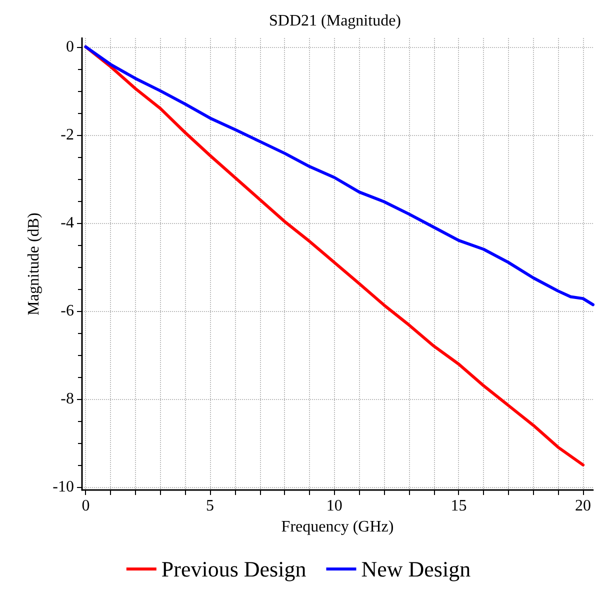 This screenshot has height=589, width=597. What do you see at coordinates (233, 569) in the screenshot?
I see `legend-label: Previous Design` at bounding box center [233, 569].